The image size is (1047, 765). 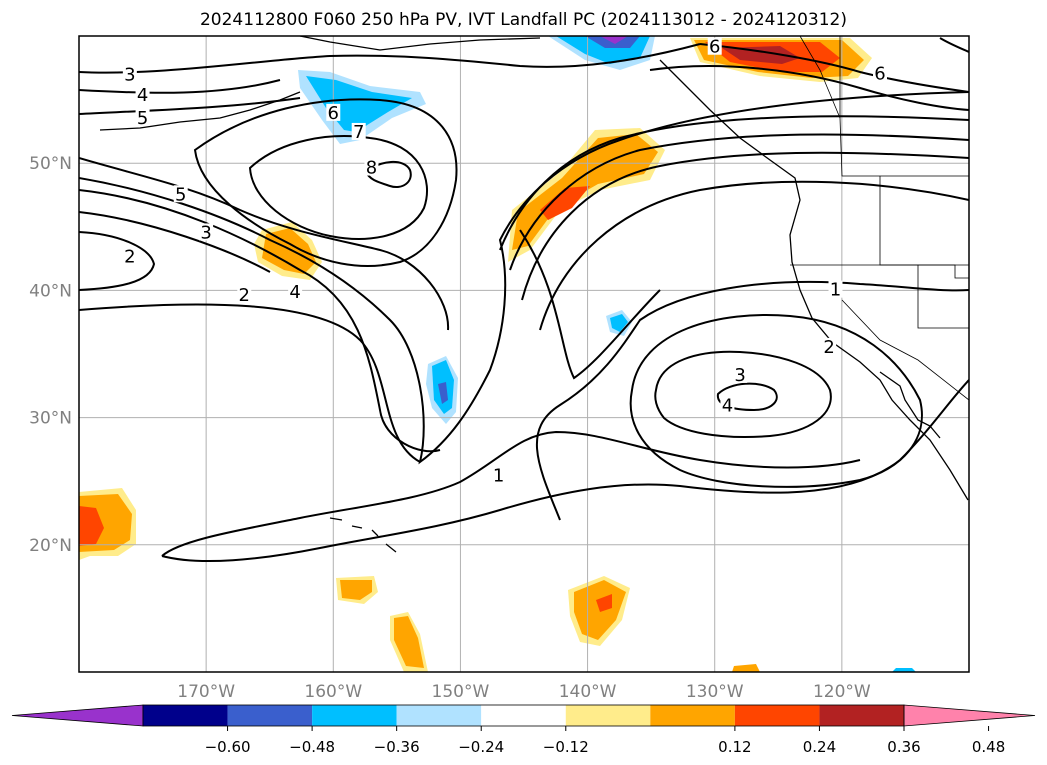 What do you see at coordinates (77, 715) in the screenshot?
I see `colorbar-extend-low` at bounding box center [77, 715].